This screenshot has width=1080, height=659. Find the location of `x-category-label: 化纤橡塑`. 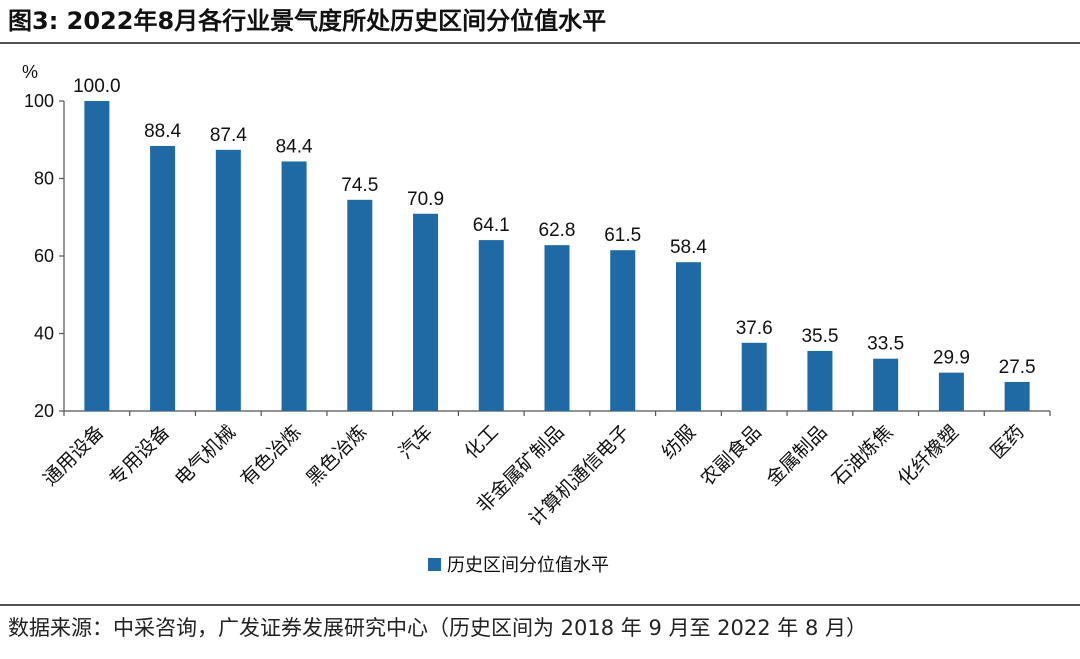

x-category-label: 化纤橡塑 is located at coordinates (928, 455).